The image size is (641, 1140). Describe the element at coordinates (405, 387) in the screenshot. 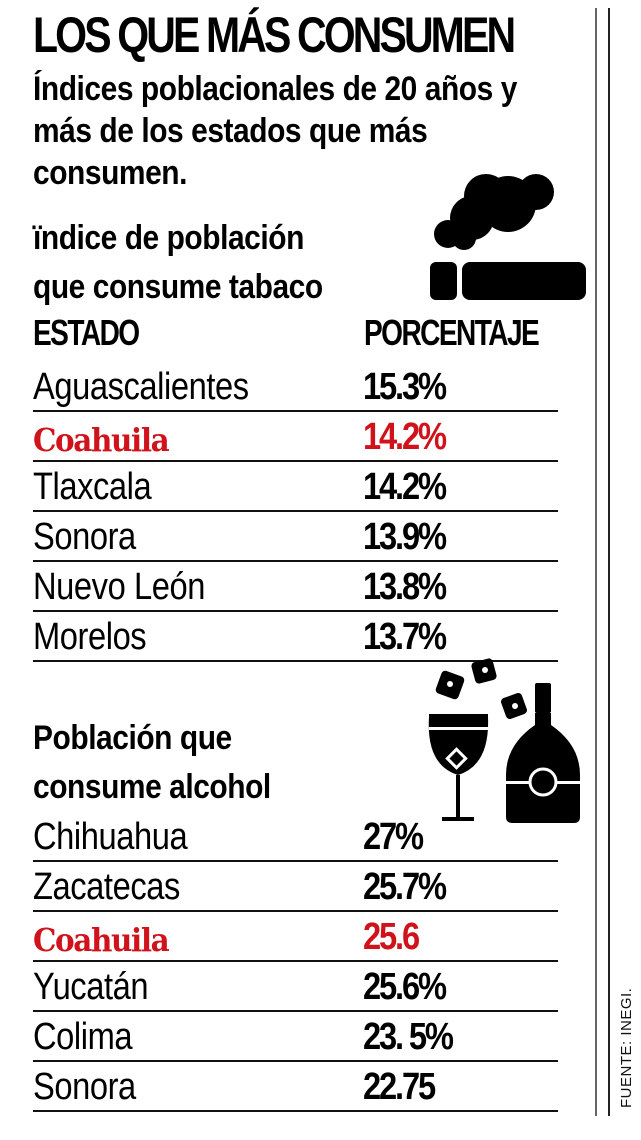

I see `state-percentage: 15.3%` at that location.